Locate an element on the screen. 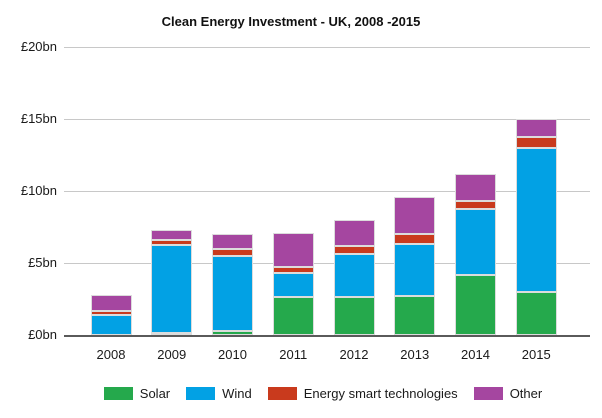 The image size is (602, 418). x-axis-label-2009: 2009 is located at coordinates (172, 354).